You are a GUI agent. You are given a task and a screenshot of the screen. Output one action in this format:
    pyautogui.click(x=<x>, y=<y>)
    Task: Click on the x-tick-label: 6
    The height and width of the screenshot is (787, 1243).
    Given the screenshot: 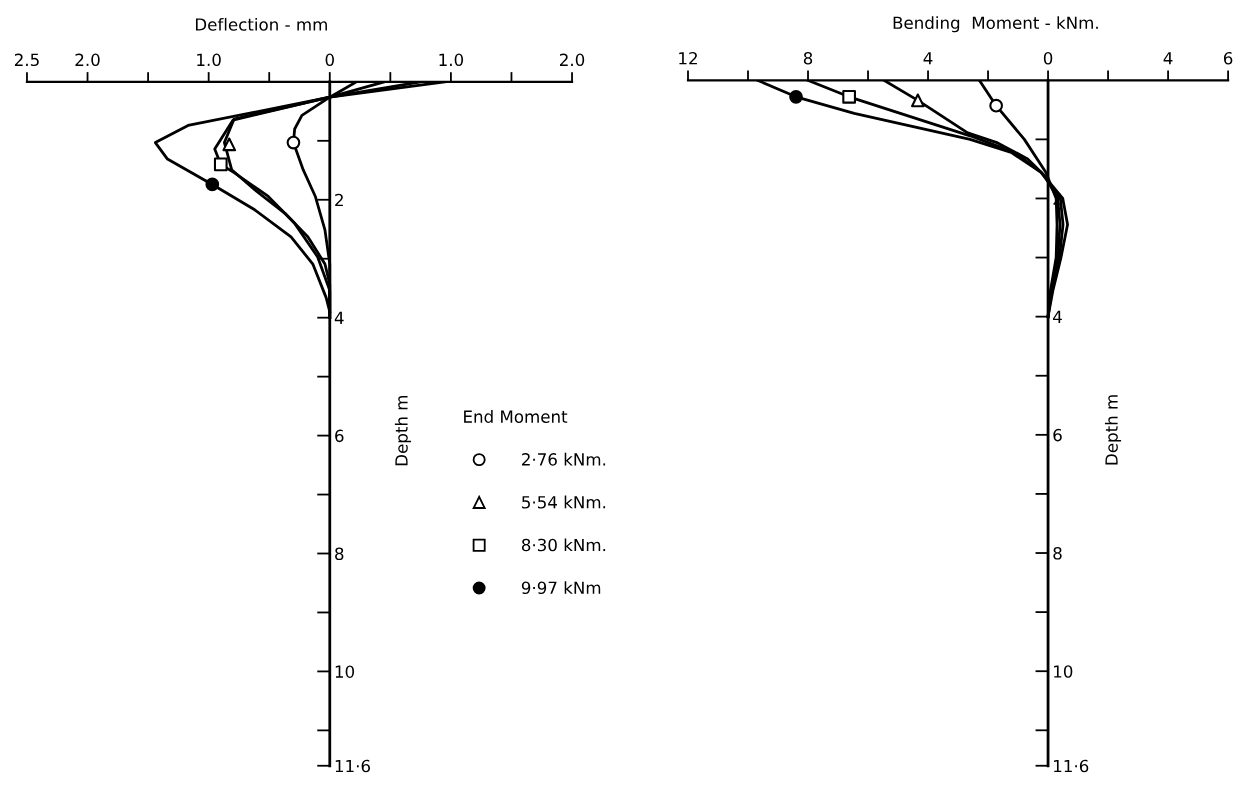 What is the action you would take?
    pyautogui.click(x=1228, y=58)
    